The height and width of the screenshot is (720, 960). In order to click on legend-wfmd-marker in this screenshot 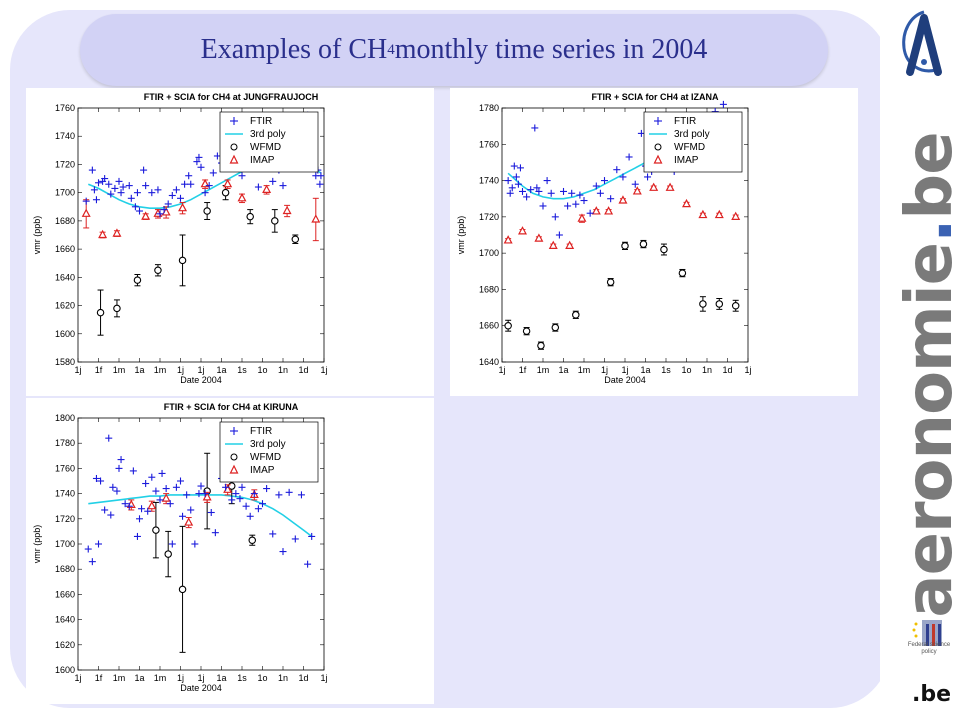, I will do `click(234, 147)`.